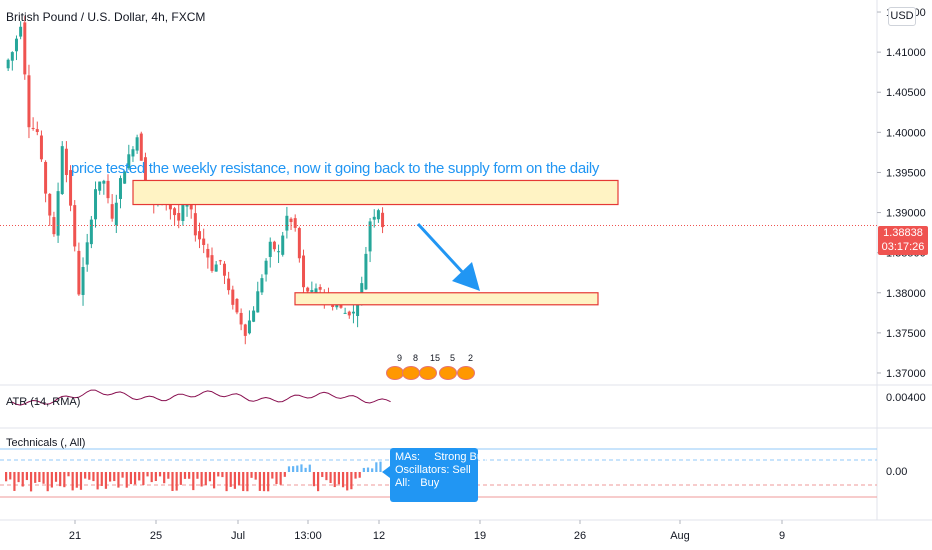  I want to click on news-event-3: 15, so click(429, 366).